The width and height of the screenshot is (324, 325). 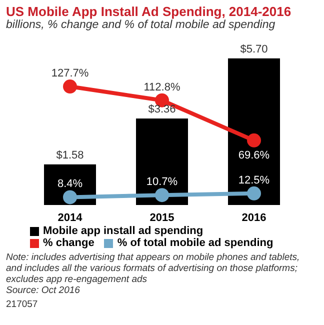 What do you see at coordinates (254, 180) in the screenshot?
I see `data-label: 12.5%` at bounding box center [254, 180].